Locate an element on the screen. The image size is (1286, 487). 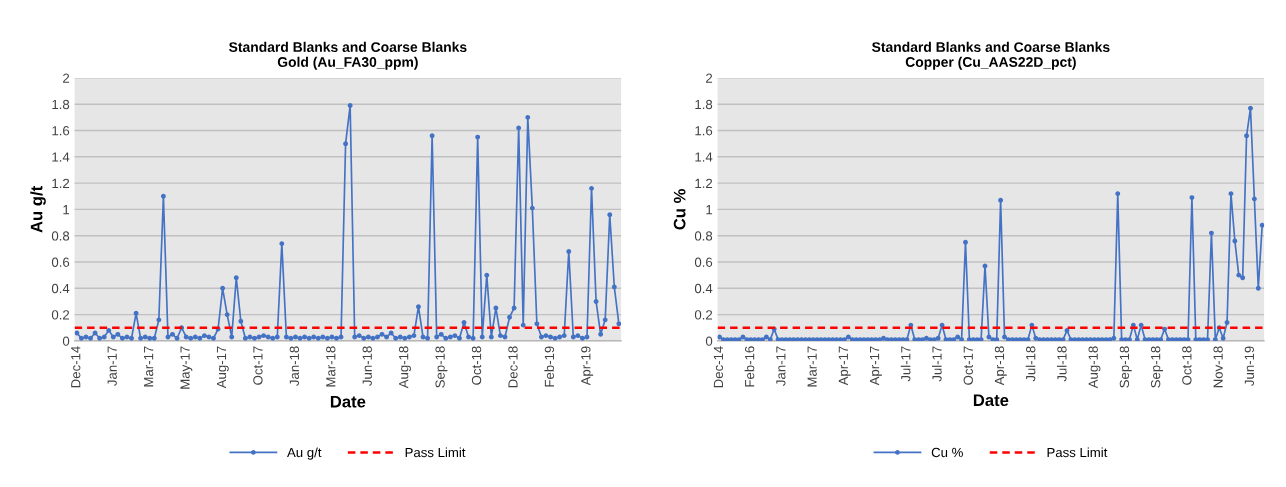
x-tick-label: Nov-18 is located at coordinates (1218, 367).